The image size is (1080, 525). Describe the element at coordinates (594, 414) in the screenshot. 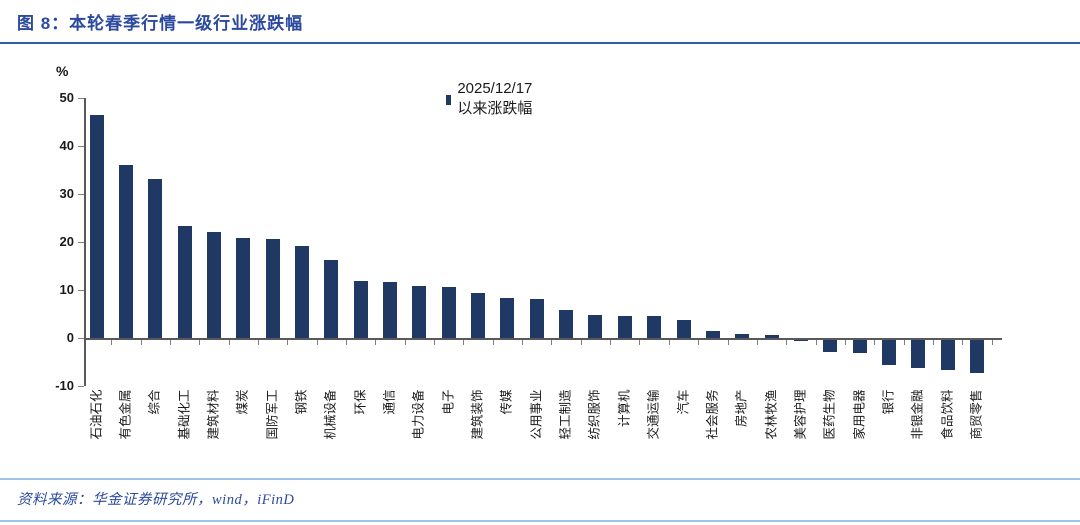

I see `category-label: 纺织服饰` at that location.